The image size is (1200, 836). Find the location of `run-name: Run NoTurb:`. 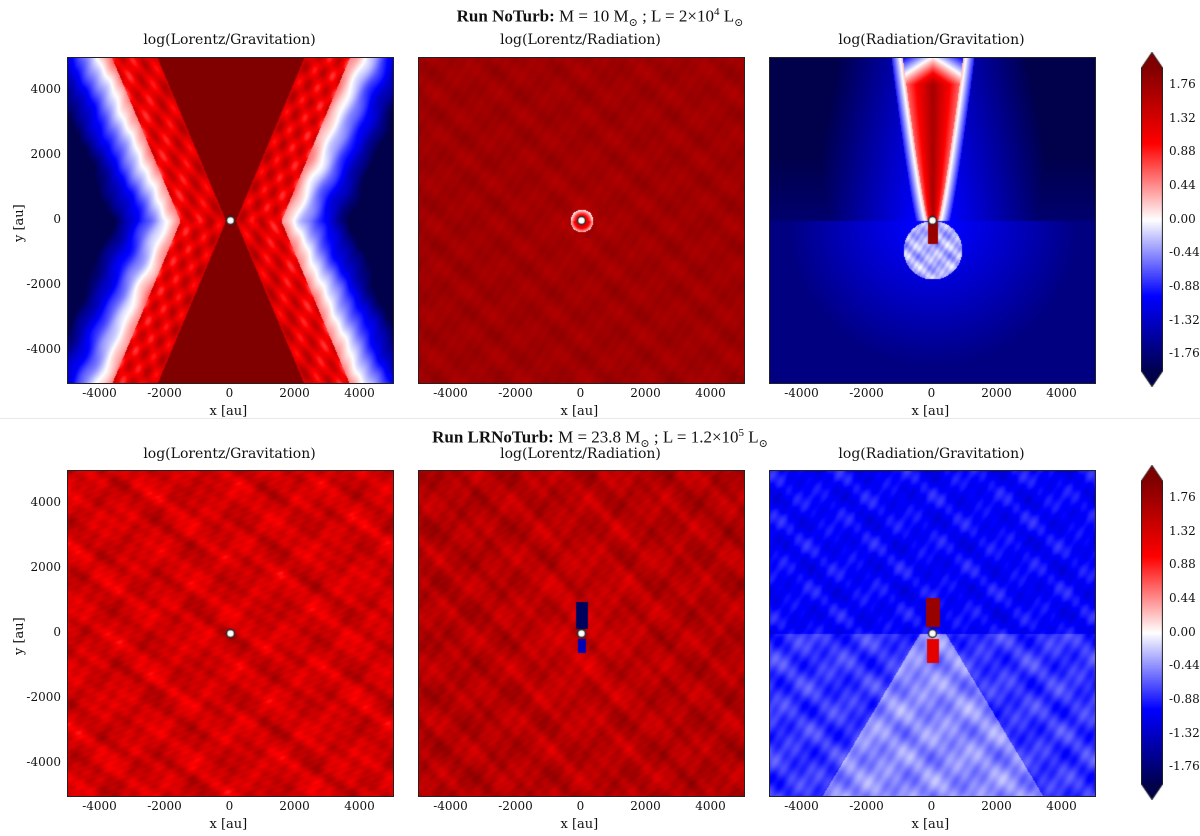

run-name: Run NoTurb: is located at coordinates (505, 16).